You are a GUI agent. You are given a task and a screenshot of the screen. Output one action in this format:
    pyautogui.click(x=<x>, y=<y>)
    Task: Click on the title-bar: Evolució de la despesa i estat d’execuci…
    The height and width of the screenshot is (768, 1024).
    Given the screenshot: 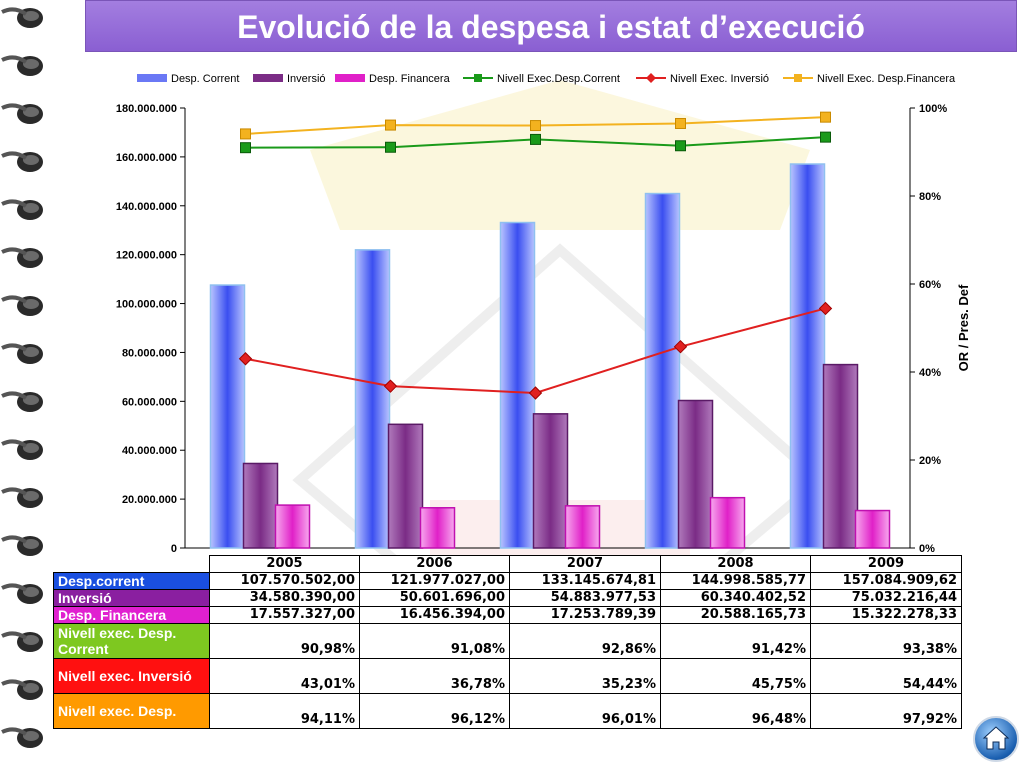 What is the action you would take?
    pyautogui.click(x=551, y=26)
    